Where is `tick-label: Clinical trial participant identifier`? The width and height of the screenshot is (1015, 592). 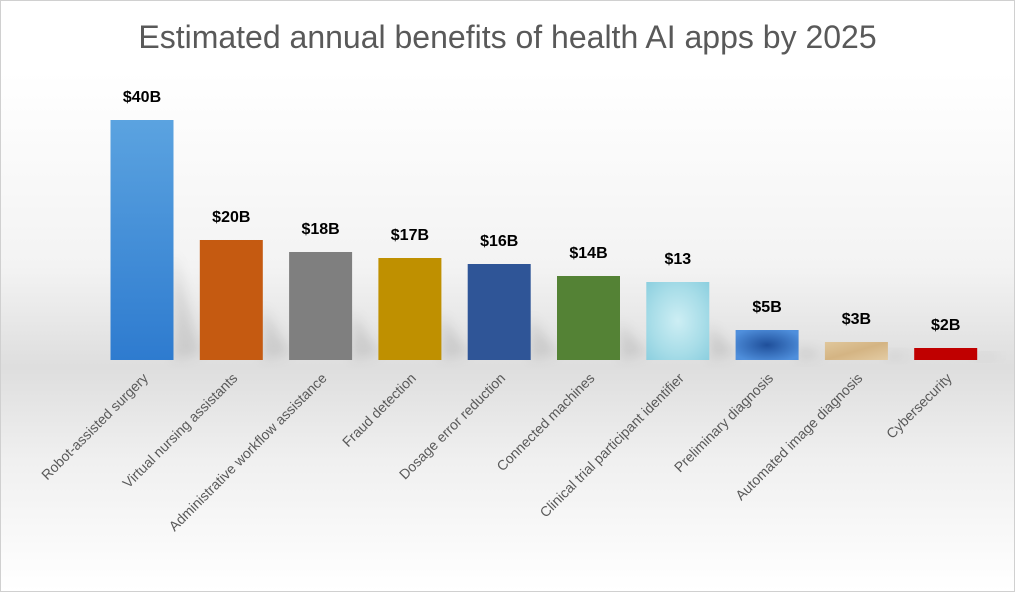
tick-label: Clinical trial participant identifier is located at coordinates (611, 445).